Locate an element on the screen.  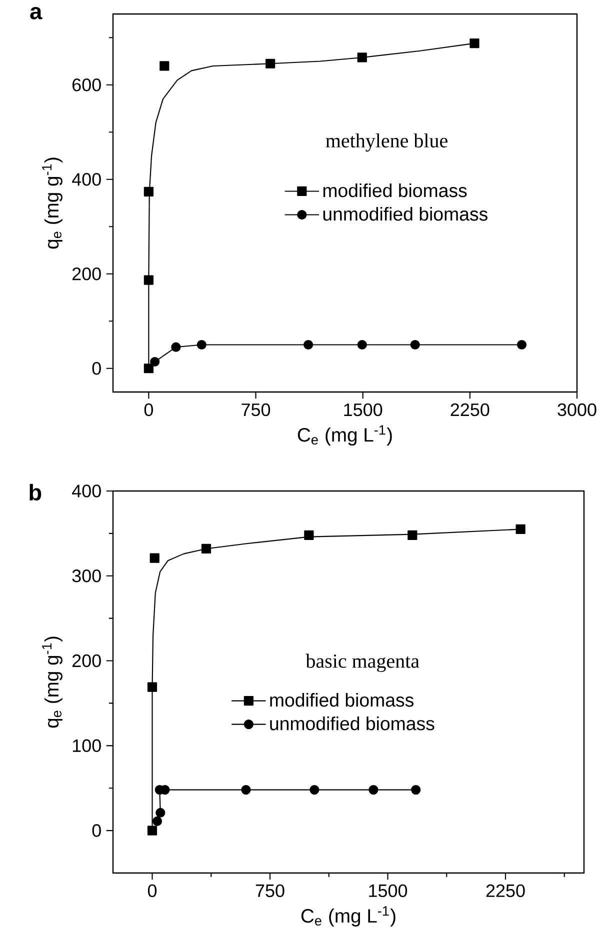
x-tick-label: 3000 is located at coordinates (577, 409).